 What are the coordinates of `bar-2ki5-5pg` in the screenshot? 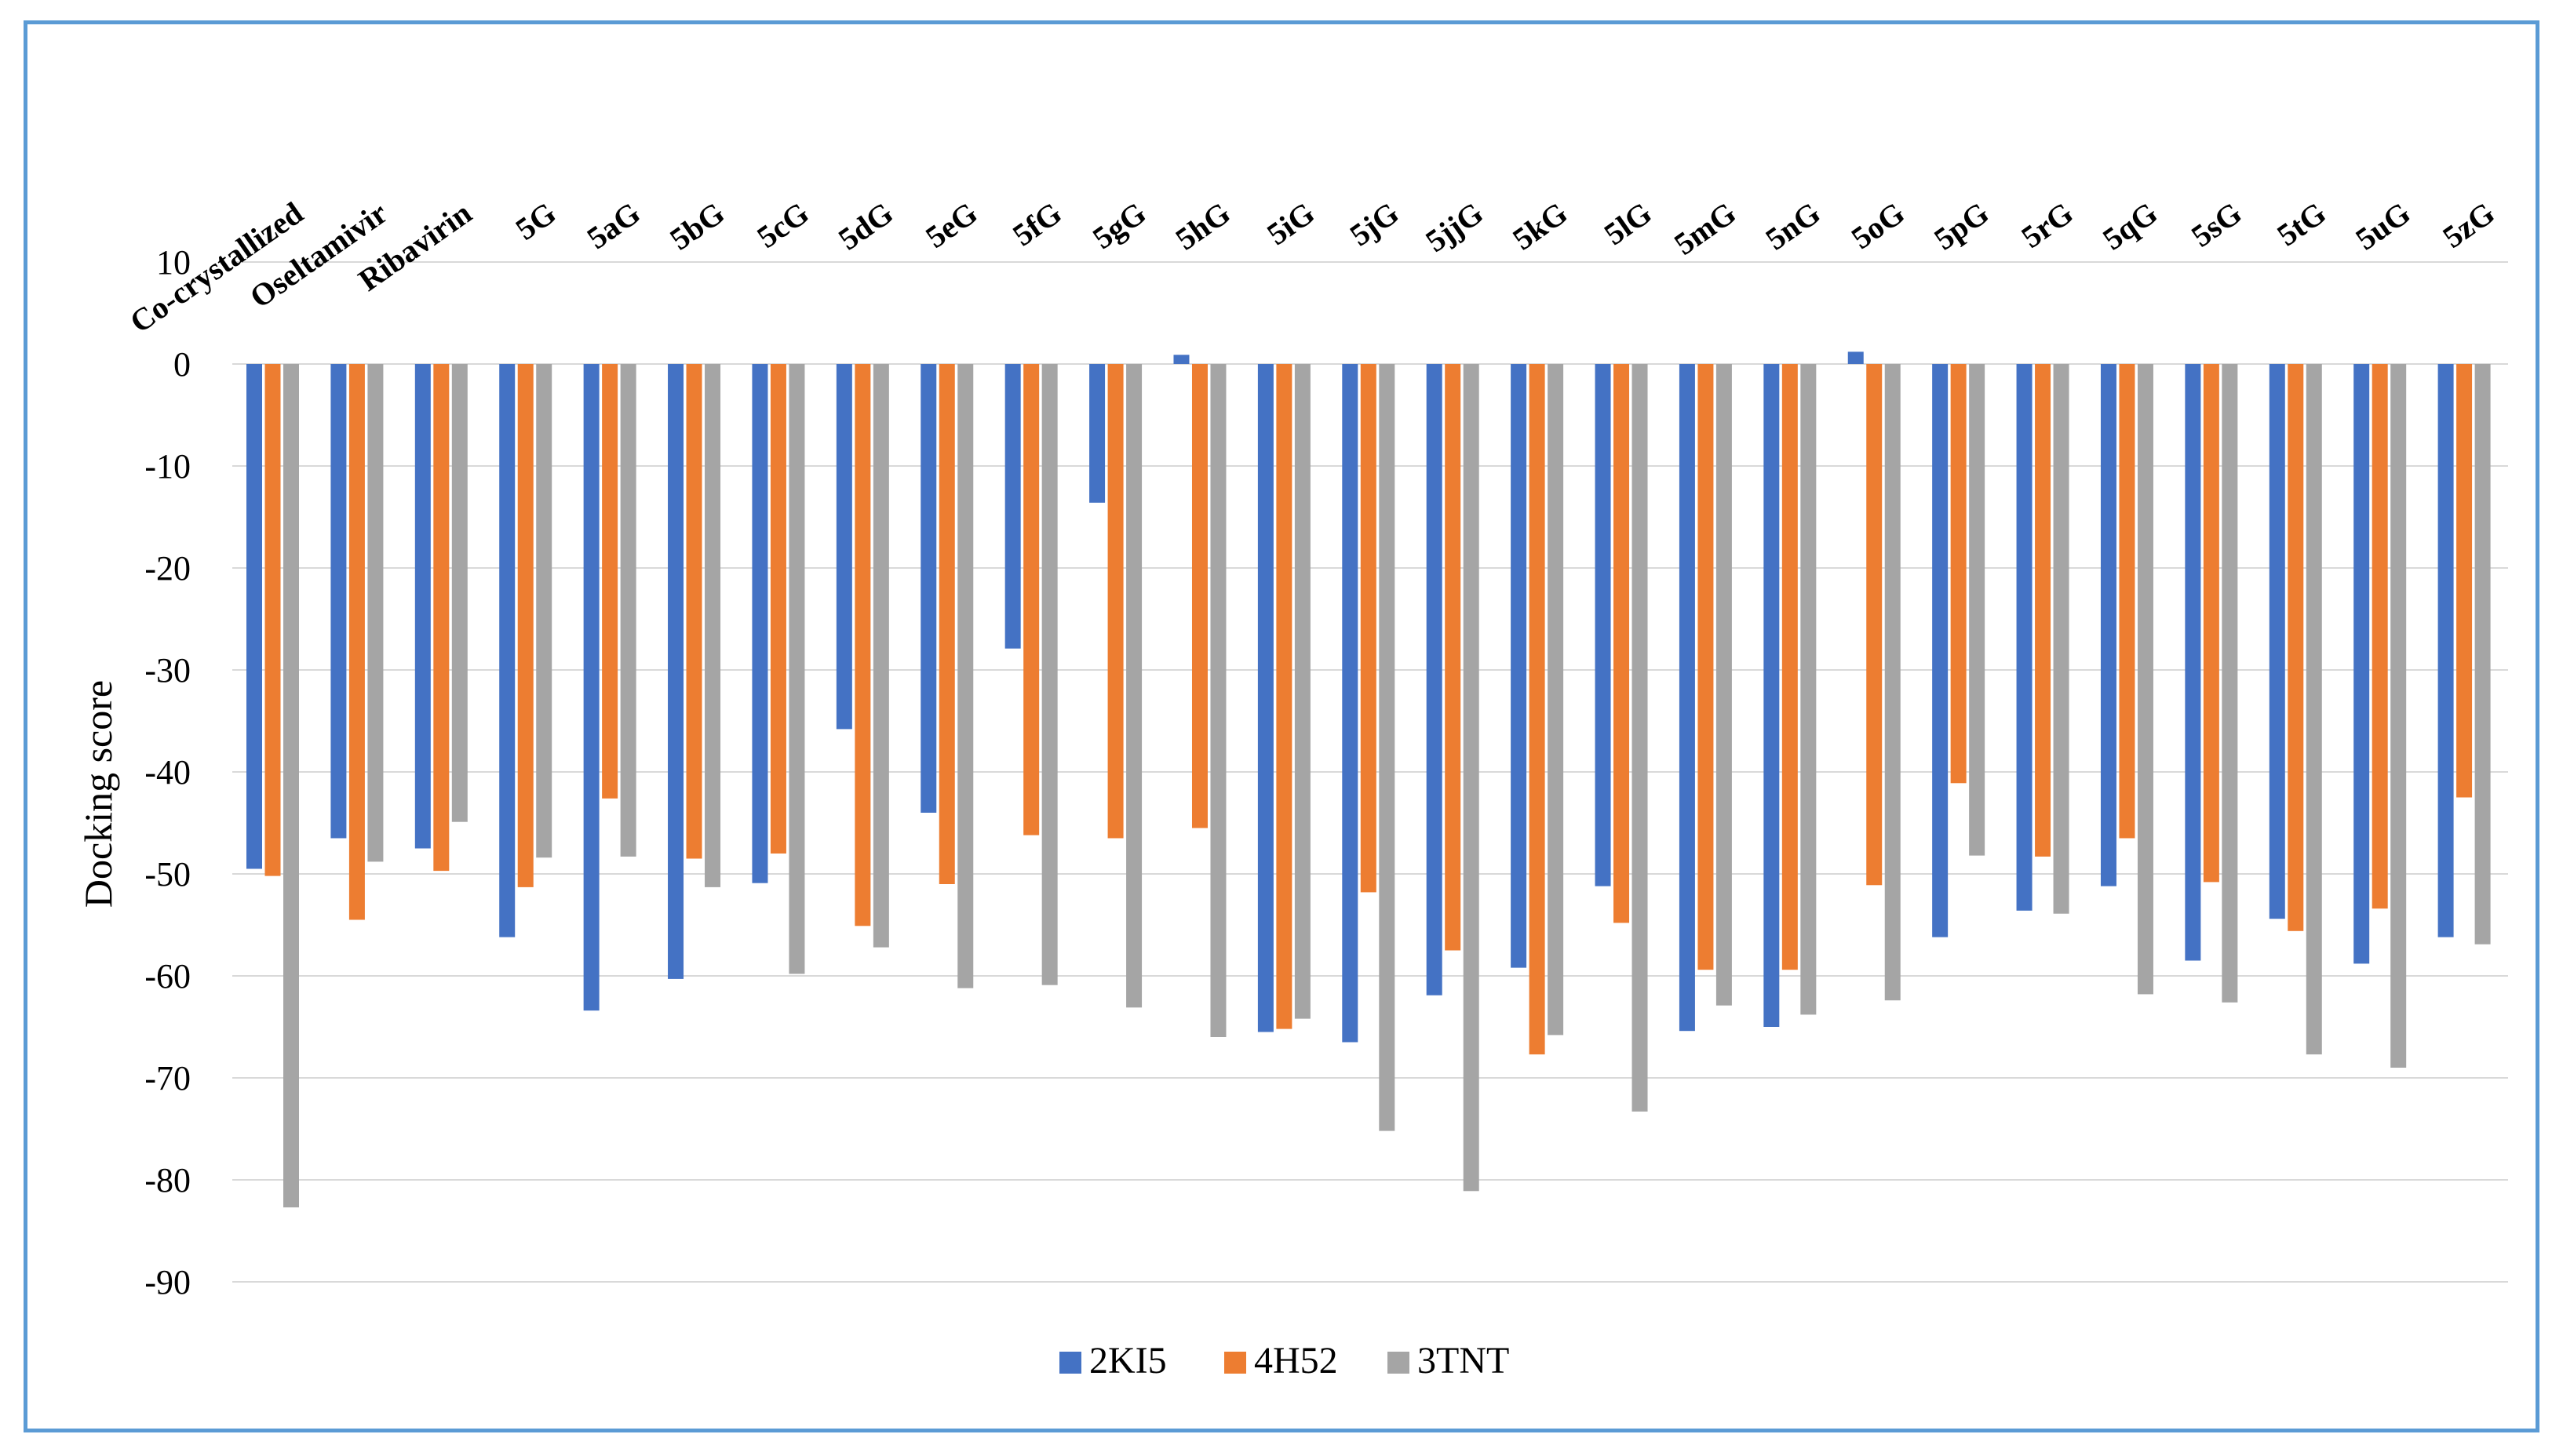 It's located at (1940, 650).